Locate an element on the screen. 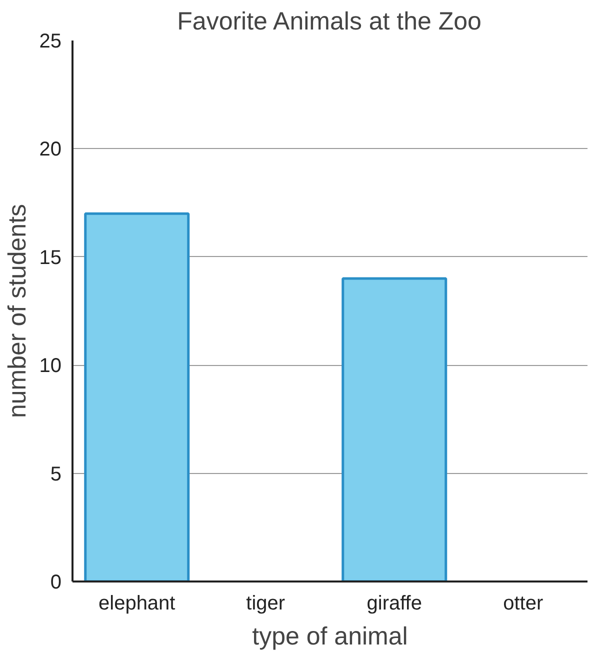 The width and height of the screenshot is (590, 653). y-tick-label: 0 is located at coordinates (56, 583).